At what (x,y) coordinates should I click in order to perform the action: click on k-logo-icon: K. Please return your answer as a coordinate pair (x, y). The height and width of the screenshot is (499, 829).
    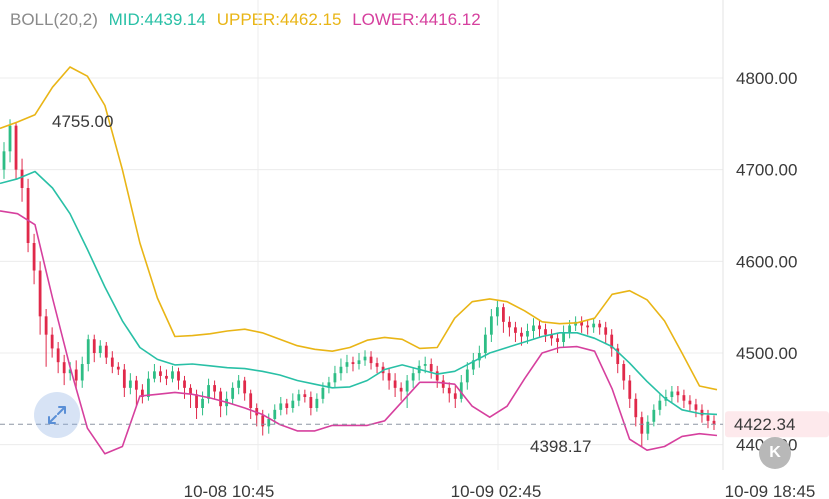
    Looking at the image, I should click on (775, 453).